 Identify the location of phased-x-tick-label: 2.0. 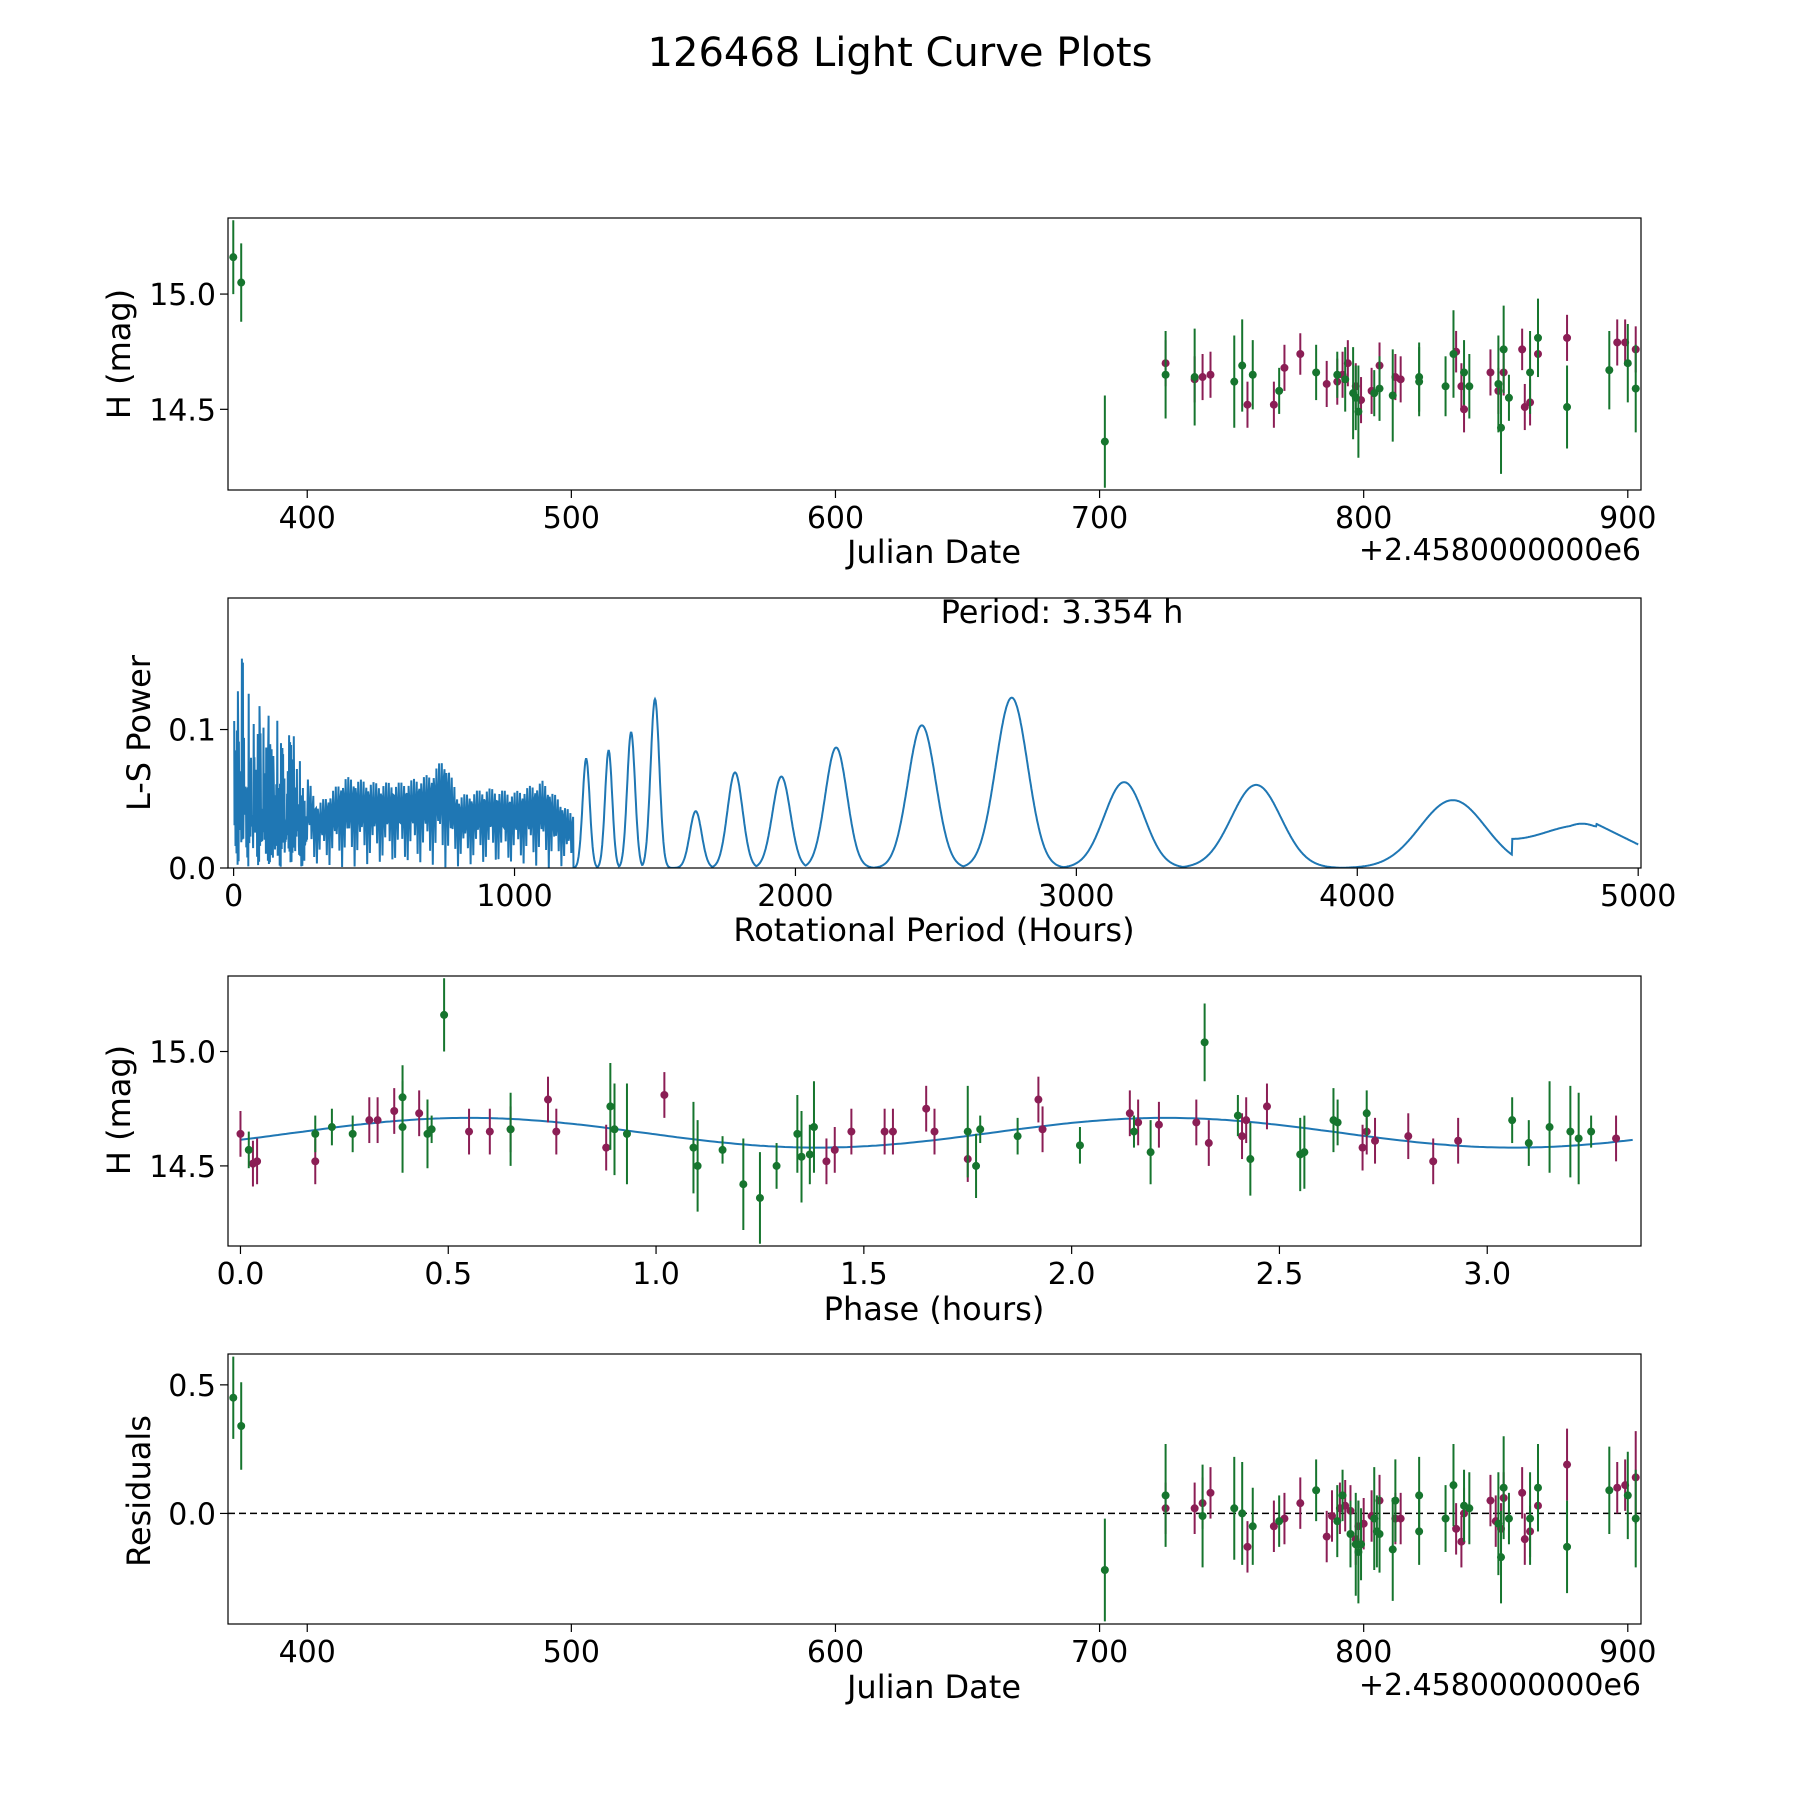
(1072, 1274).